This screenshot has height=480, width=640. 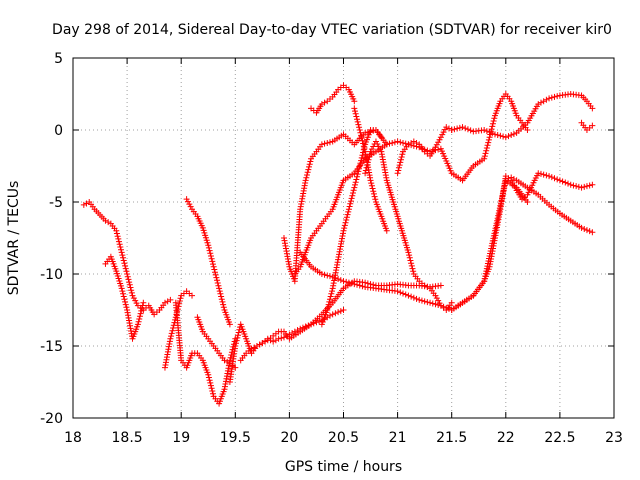 I want to click on x-axis-label: GPS time / hours, so click(x=343, y=467).